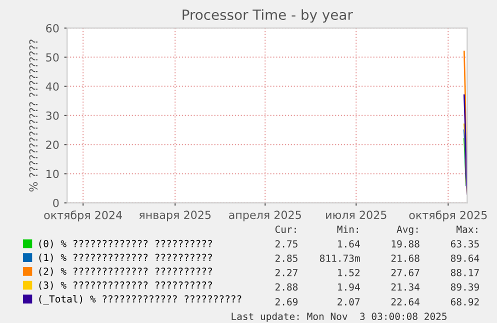 This screenshot has width=497, height=323. What do you see at coordinates (52, 28) in the screenshot?
I see `y-tick-label: 60` at bounding box center [52, 28].